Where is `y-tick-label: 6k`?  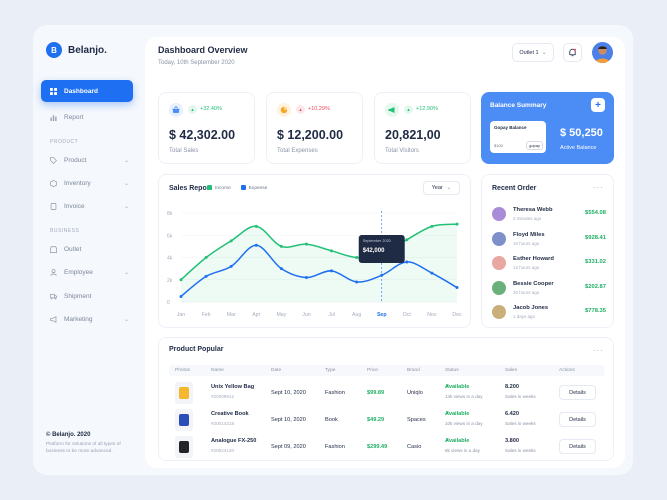
y-tick-label: 6k is located at coordinates (170, 236).